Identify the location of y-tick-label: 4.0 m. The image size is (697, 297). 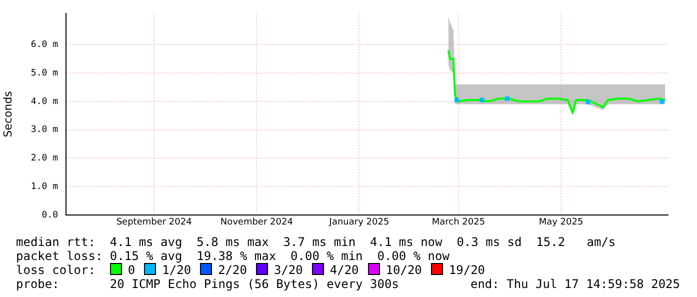
(44, 101).